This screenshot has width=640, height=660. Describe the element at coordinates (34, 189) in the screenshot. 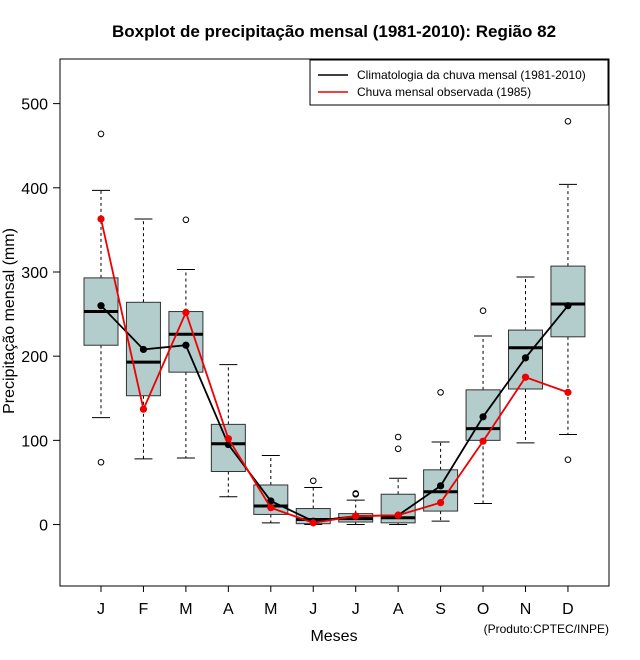

I see `y-tick-label: 400` at that location.